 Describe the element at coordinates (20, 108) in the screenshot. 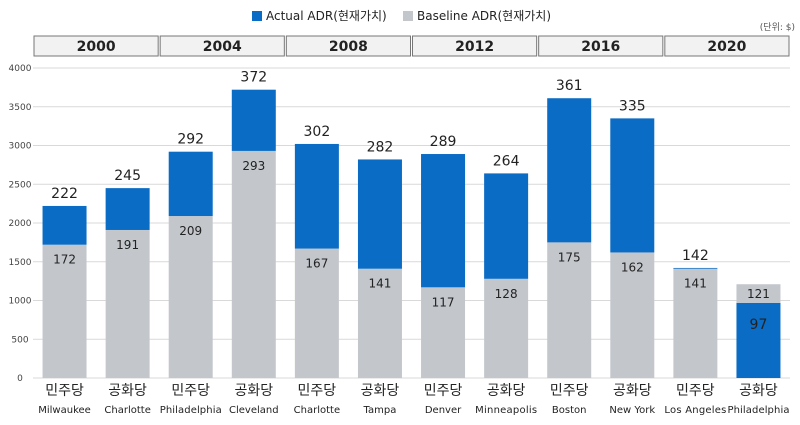

I see `y-tick-label: 3500` at that location.